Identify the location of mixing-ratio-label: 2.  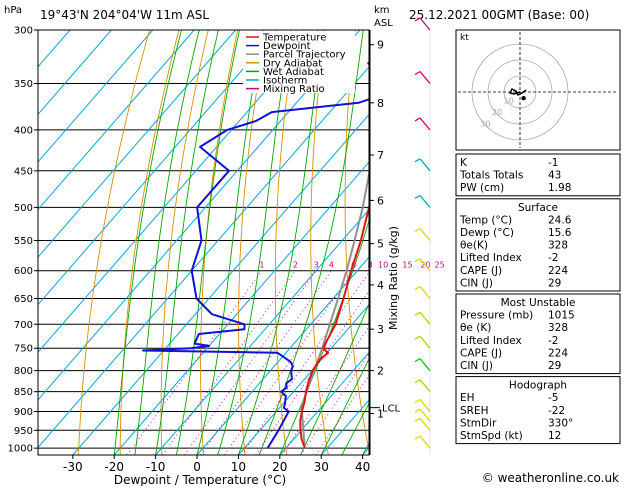
(295, 265).